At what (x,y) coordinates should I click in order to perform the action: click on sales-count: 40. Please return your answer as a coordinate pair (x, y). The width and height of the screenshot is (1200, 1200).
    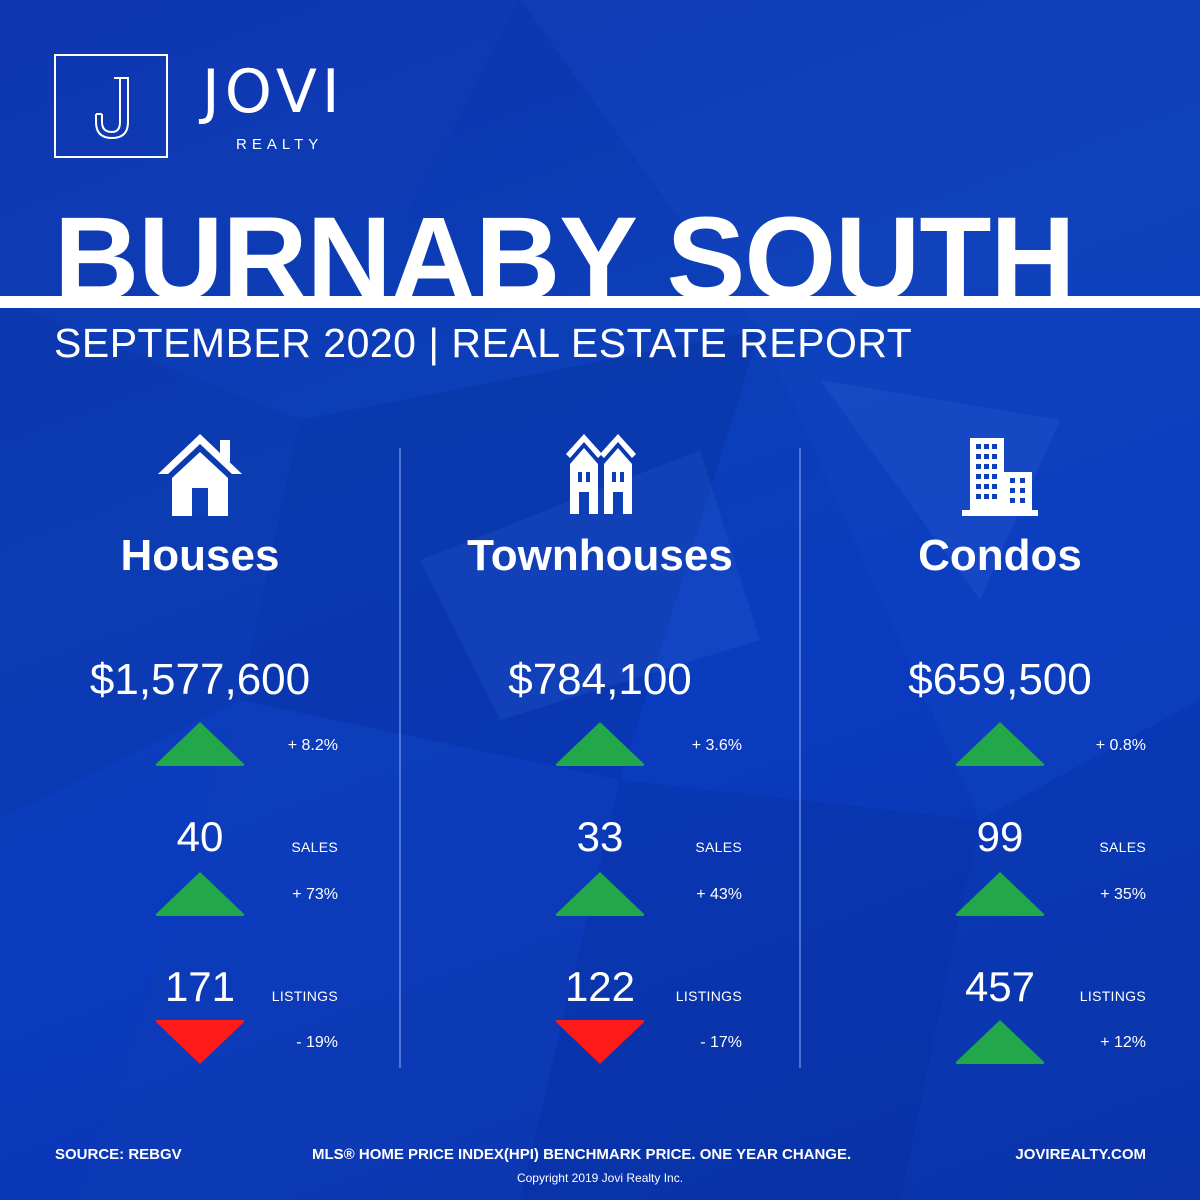
    Looking at the image, I should click on (200, 836).